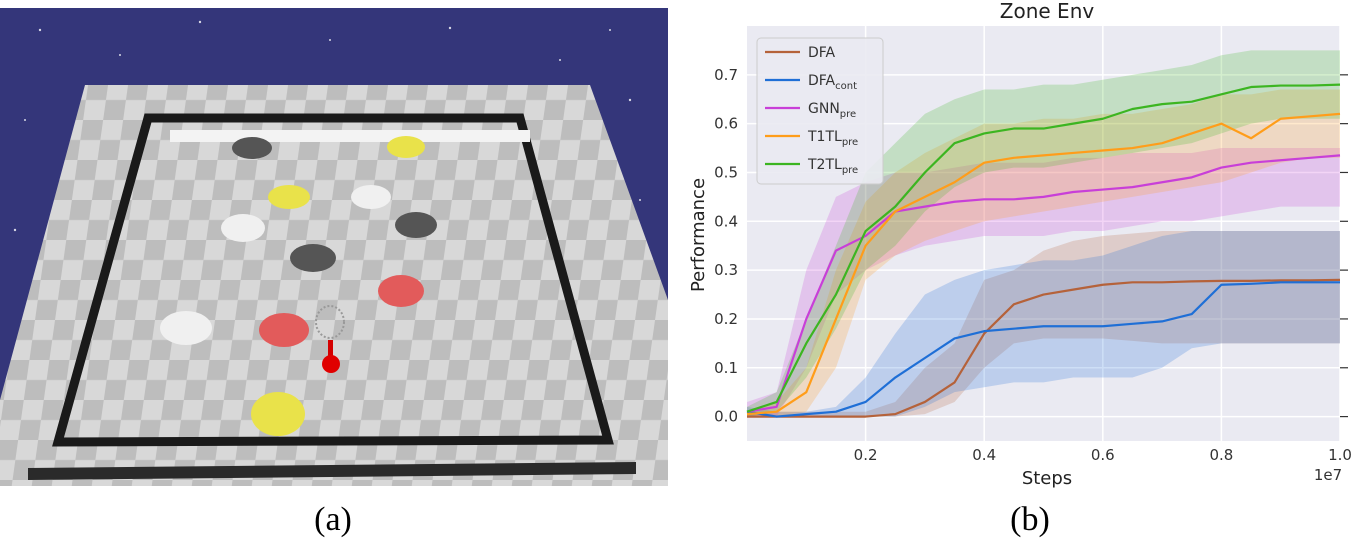 This screenshot has width=1355, height=540. What do you see at coordinates (984, 455) in the screenshot?
I see `x-tick-label: 0.4` at bounding box center [984, 455].